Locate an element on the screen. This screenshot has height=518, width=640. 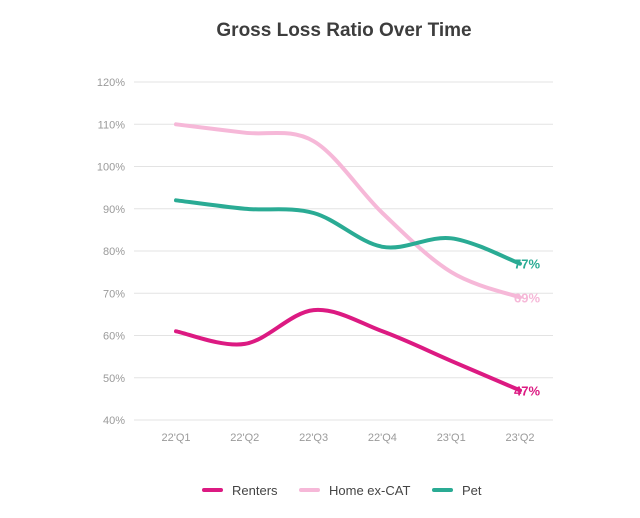
y-tick-label: 120% is located at coordinates (111, 83).